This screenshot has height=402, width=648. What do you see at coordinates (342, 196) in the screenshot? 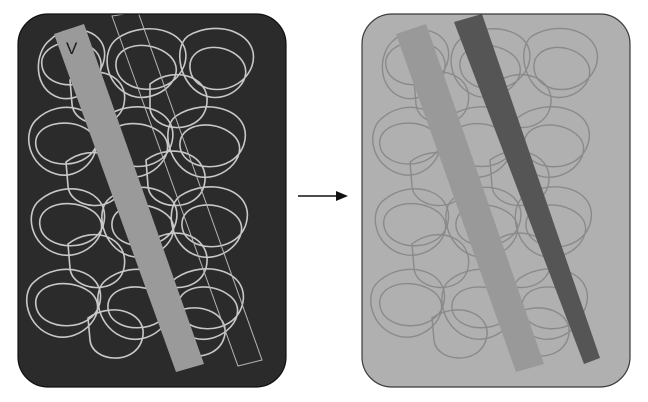
I see `arrow-head` at bounding box center [342, 196].